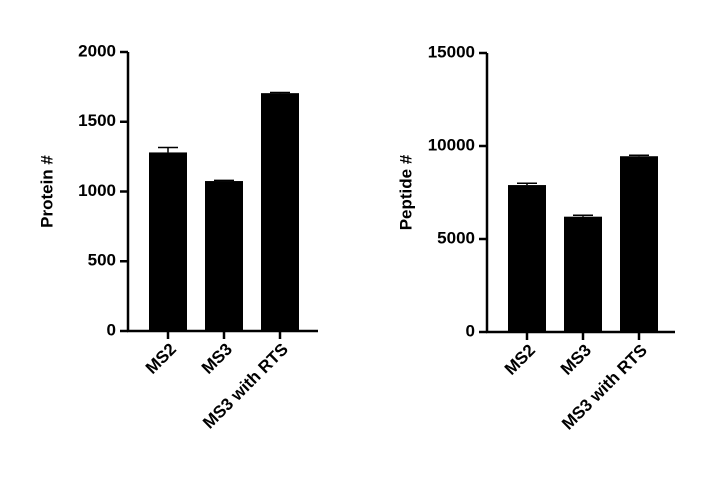 The image size is (724, 496). Describe the element at coordinates (405, 192) in the screenshot. I see `y-axis-label: Peptide #` at that location.